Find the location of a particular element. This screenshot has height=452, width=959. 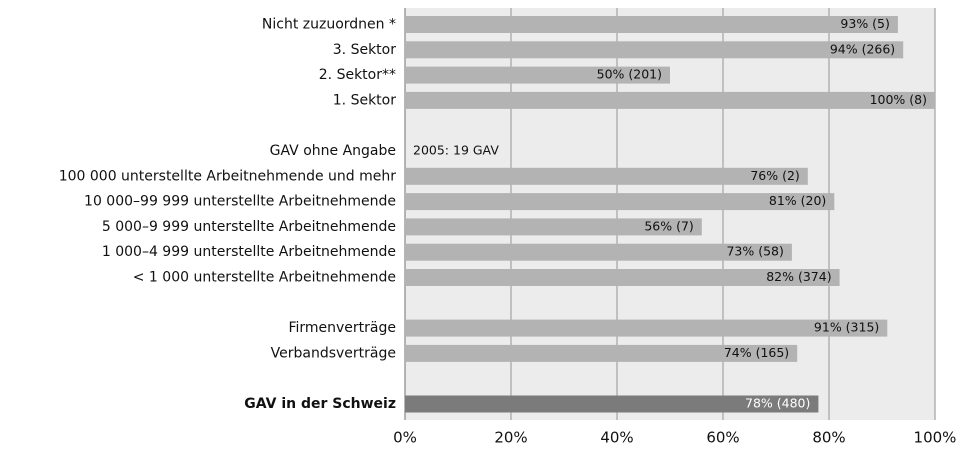

x-tick-label: 100% is located at coordinates (935, 438).